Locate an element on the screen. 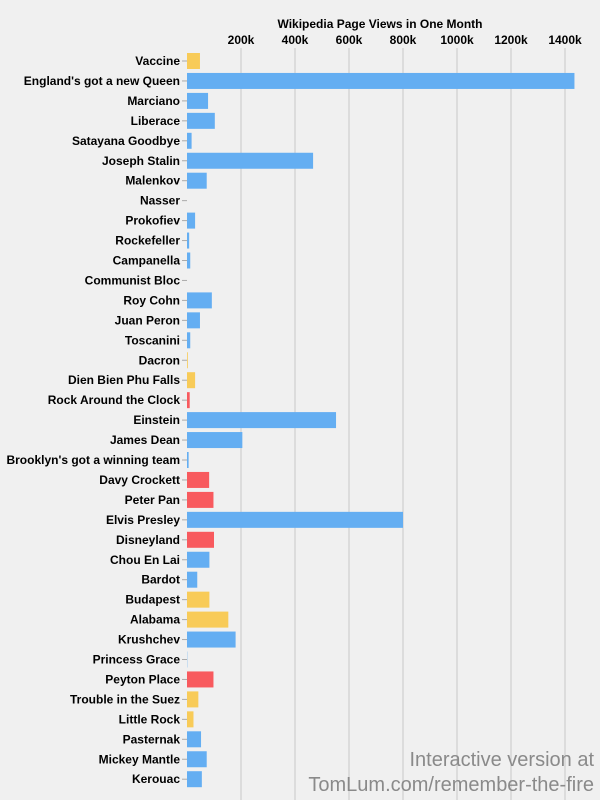 The height and width of the screenshot is (800, 600). category-label: Bardot is located at coordinates (160, 580).